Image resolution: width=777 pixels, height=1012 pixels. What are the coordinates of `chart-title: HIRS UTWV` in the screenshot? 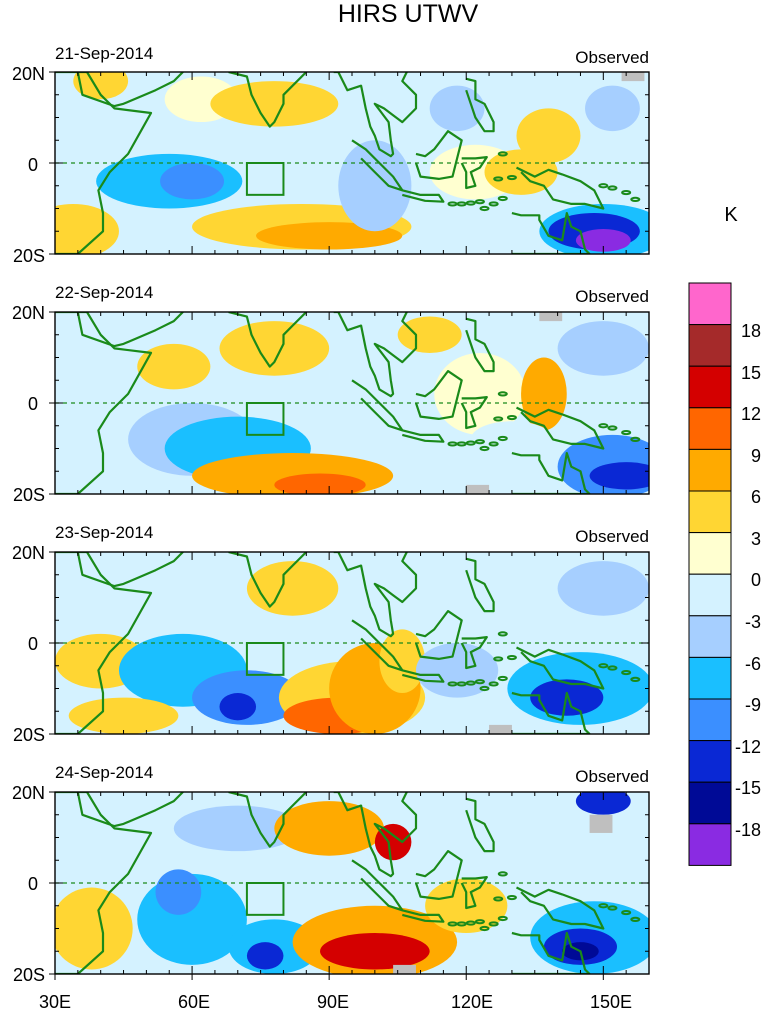 It's located at (408, 14).